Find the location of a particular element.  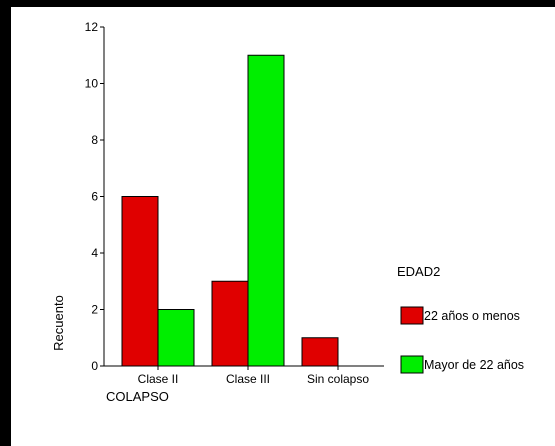

legend-entry: Mayor de 22 años is located at coordinates (474, 365).